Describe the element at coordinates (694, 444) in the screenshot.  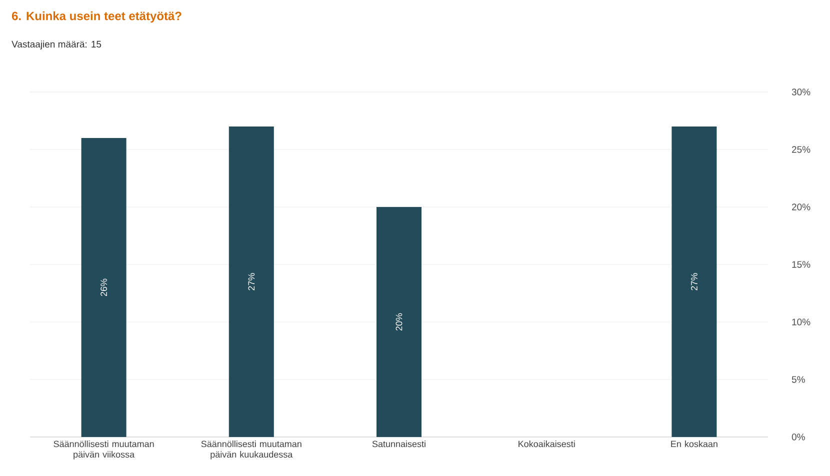
I see `x-tick-label: En koskaan` at that location.